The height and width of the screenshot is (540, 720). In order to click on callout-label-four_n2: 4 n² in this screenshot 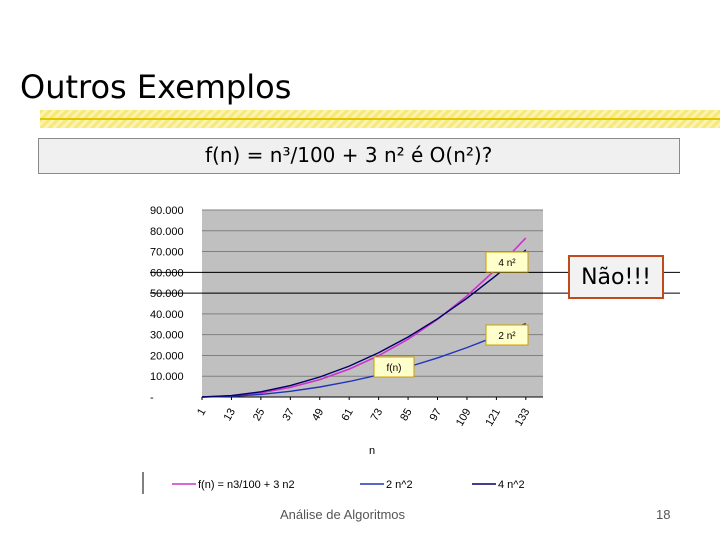, I will do `click(507, 263)`.